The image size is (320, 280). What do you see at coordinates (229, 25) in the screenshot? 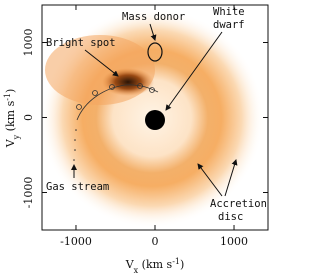
I see `annotation: dwarf` at bounding box center [229, 25].